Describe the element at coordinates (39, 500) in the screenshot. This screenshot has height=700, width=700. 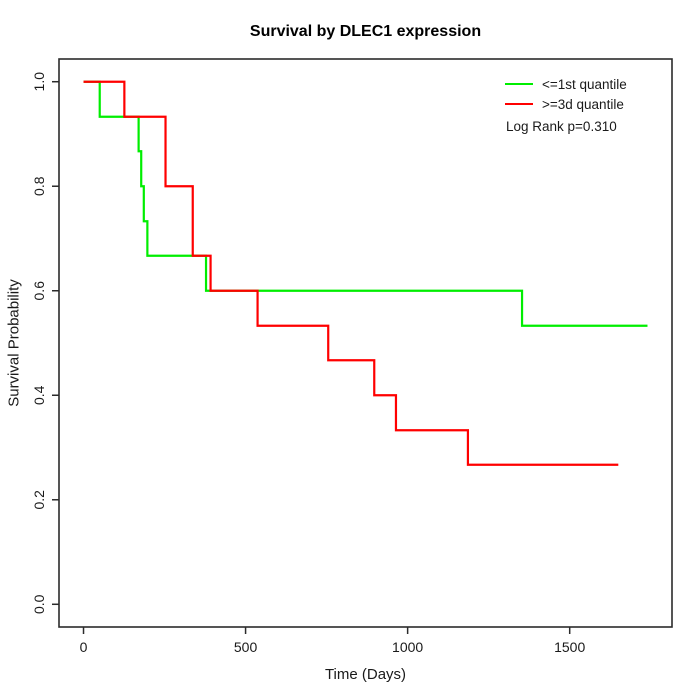
I see `y-tick-label: 0.2` at that location.